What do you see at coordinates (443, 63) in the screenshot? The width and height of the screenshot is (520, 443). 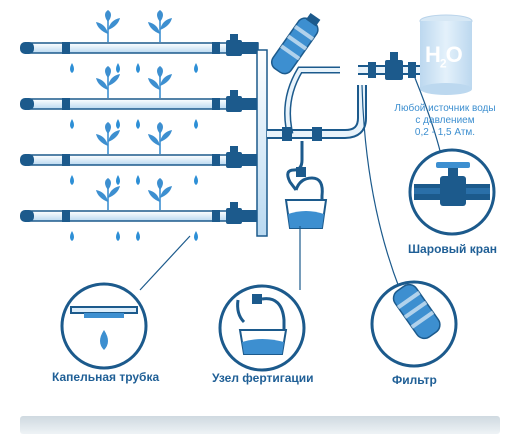 I see `h2o-sub: 2` at bounding box center [443, 63].